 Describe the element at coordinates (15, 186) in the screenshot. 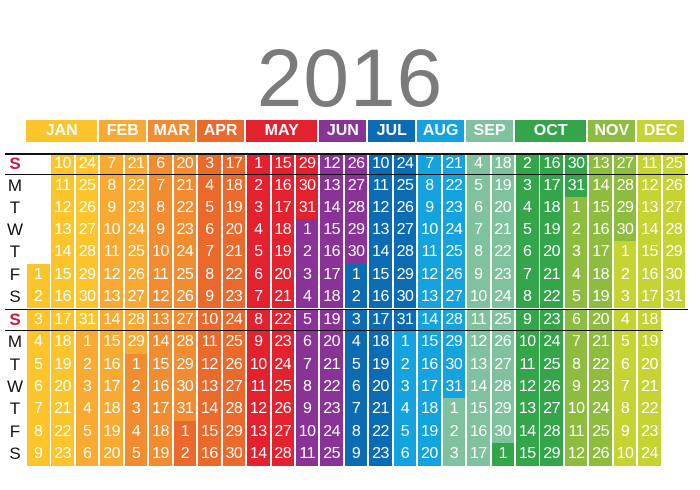

I see `weekday-label: M` at that location.